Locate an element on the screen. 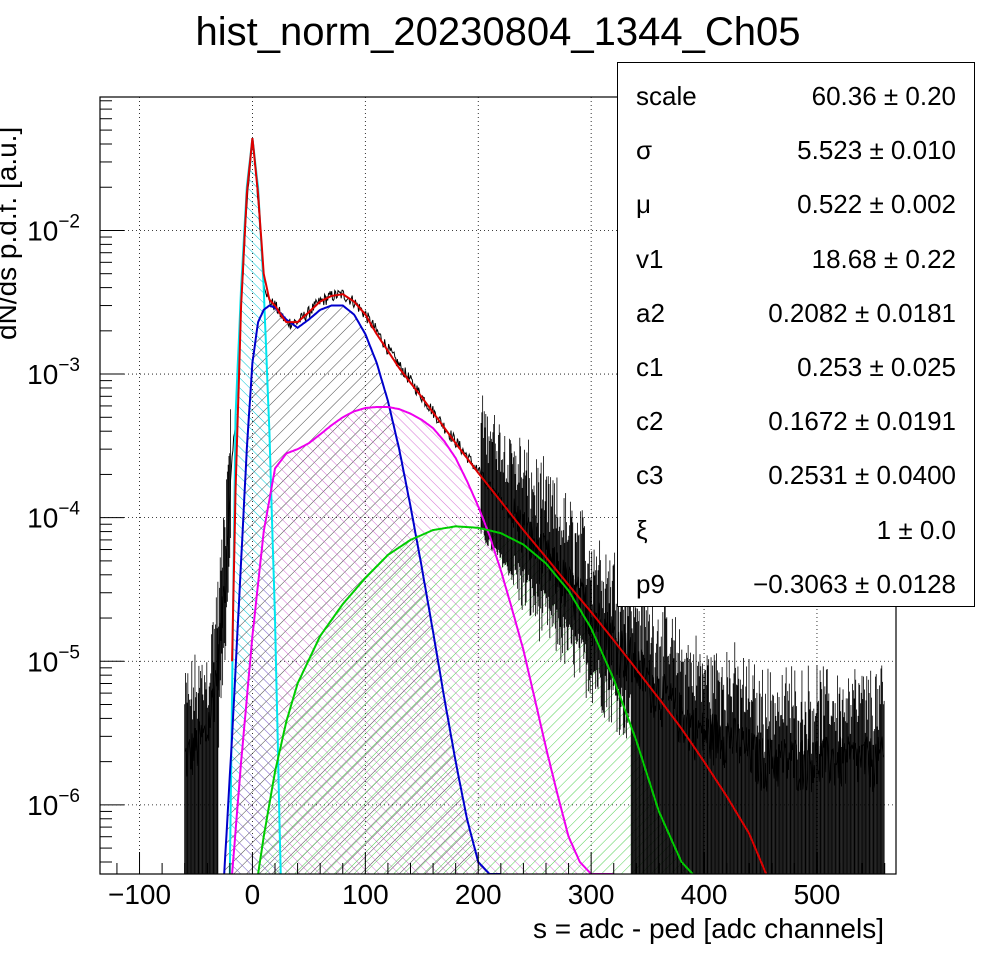 Image resolution: width=996 pixels, height=972 pixels. stat-name: v1 is located at coordinates (650, 258).